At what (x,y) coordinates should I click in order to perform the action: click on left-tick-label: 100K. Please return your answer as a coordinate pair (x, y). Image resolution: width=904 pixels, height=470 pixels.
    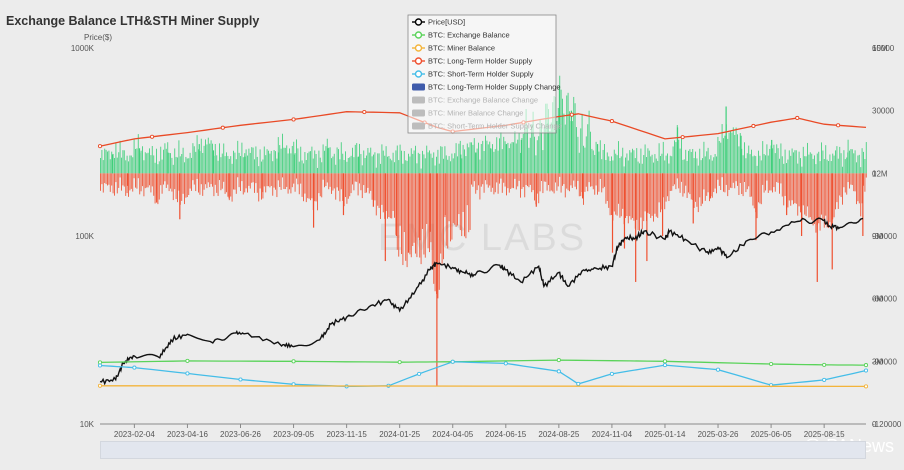
    Looking at the image, I should click on (84, 236).